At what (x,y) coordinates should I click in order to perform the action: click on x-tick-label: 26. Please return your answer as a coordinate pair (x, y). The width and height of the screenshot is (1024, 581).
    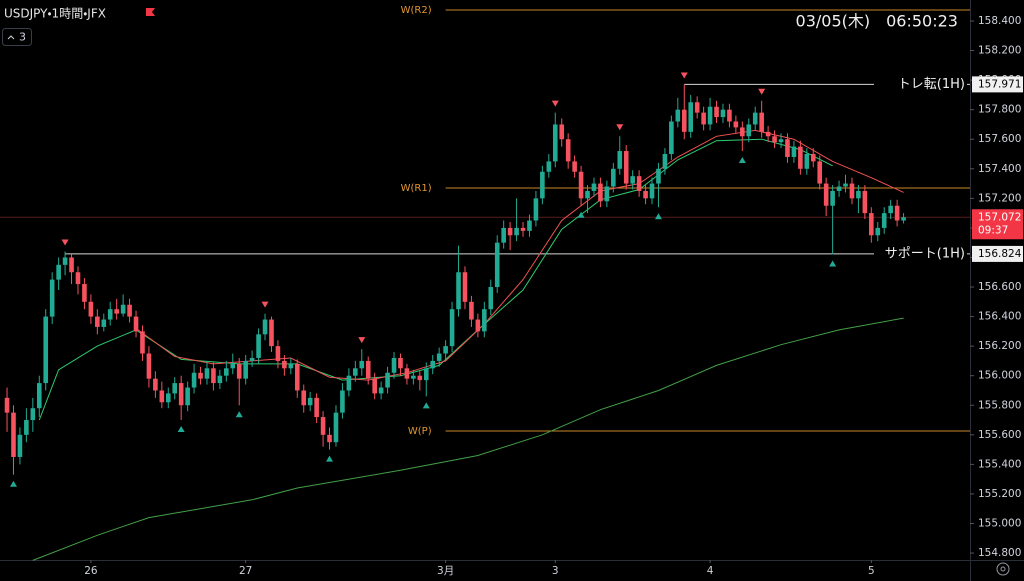
    Looking at the image, I should click on (91, 571).